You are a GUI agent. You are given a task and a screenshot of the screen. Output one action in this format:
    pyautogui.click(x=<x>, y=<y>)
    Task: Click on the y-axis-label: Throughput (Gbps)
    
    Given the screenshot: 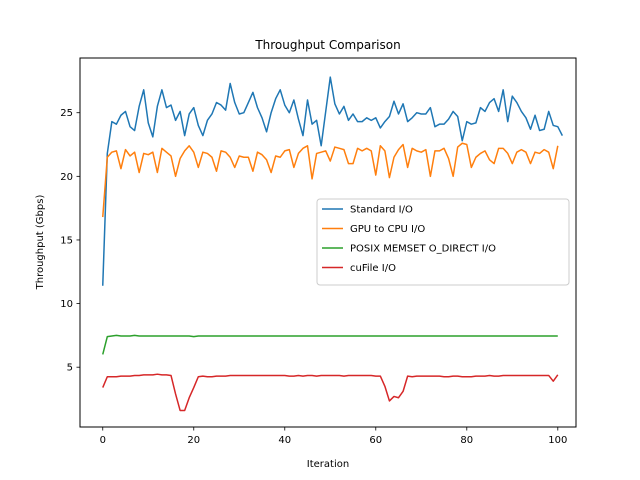 What is the action you would take?
    pyautogui.click(x=40, y=243)
    